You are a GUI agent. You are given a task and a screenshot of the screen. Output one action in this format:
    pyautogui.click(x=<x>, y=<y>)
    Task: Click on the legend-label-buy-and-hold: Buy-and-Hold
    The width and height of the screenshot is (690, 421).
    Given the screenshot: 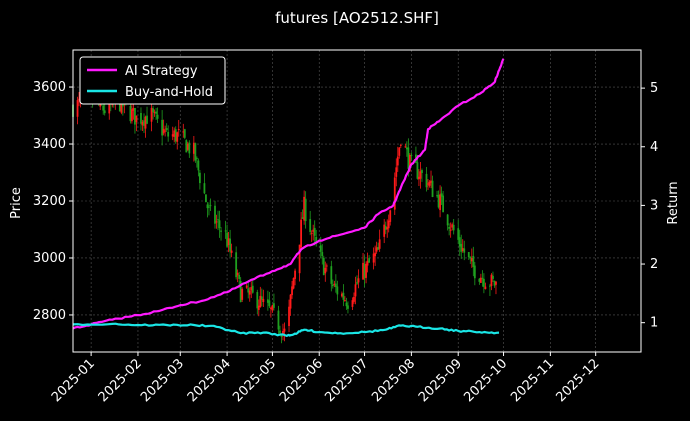 What is the action you would take?
    pyautogui.click(x=169, y=92)
    